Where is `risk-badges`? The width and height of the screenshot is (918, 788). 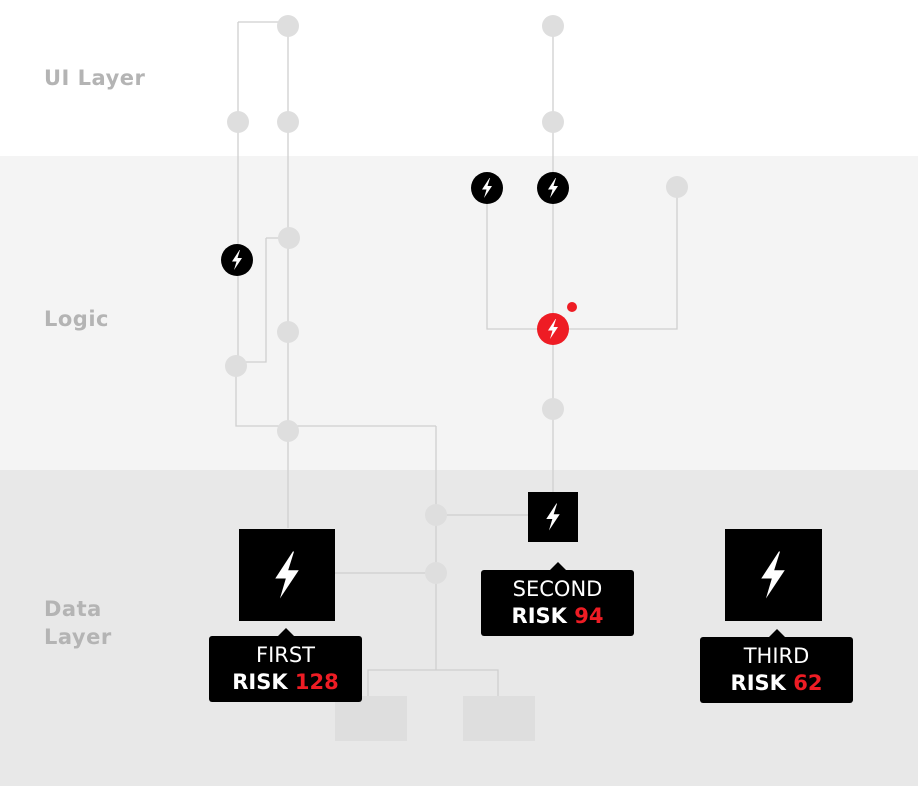
risk-badges is located at coordinates (530, 556).